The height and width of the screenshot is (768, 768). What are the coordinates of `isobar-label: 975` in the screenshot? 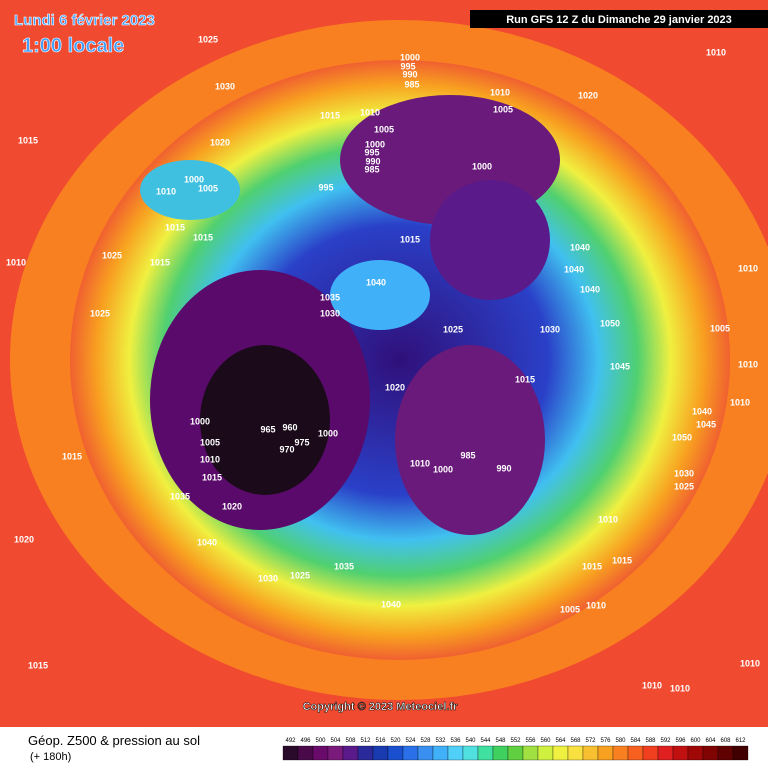 It's located at (301, 442).